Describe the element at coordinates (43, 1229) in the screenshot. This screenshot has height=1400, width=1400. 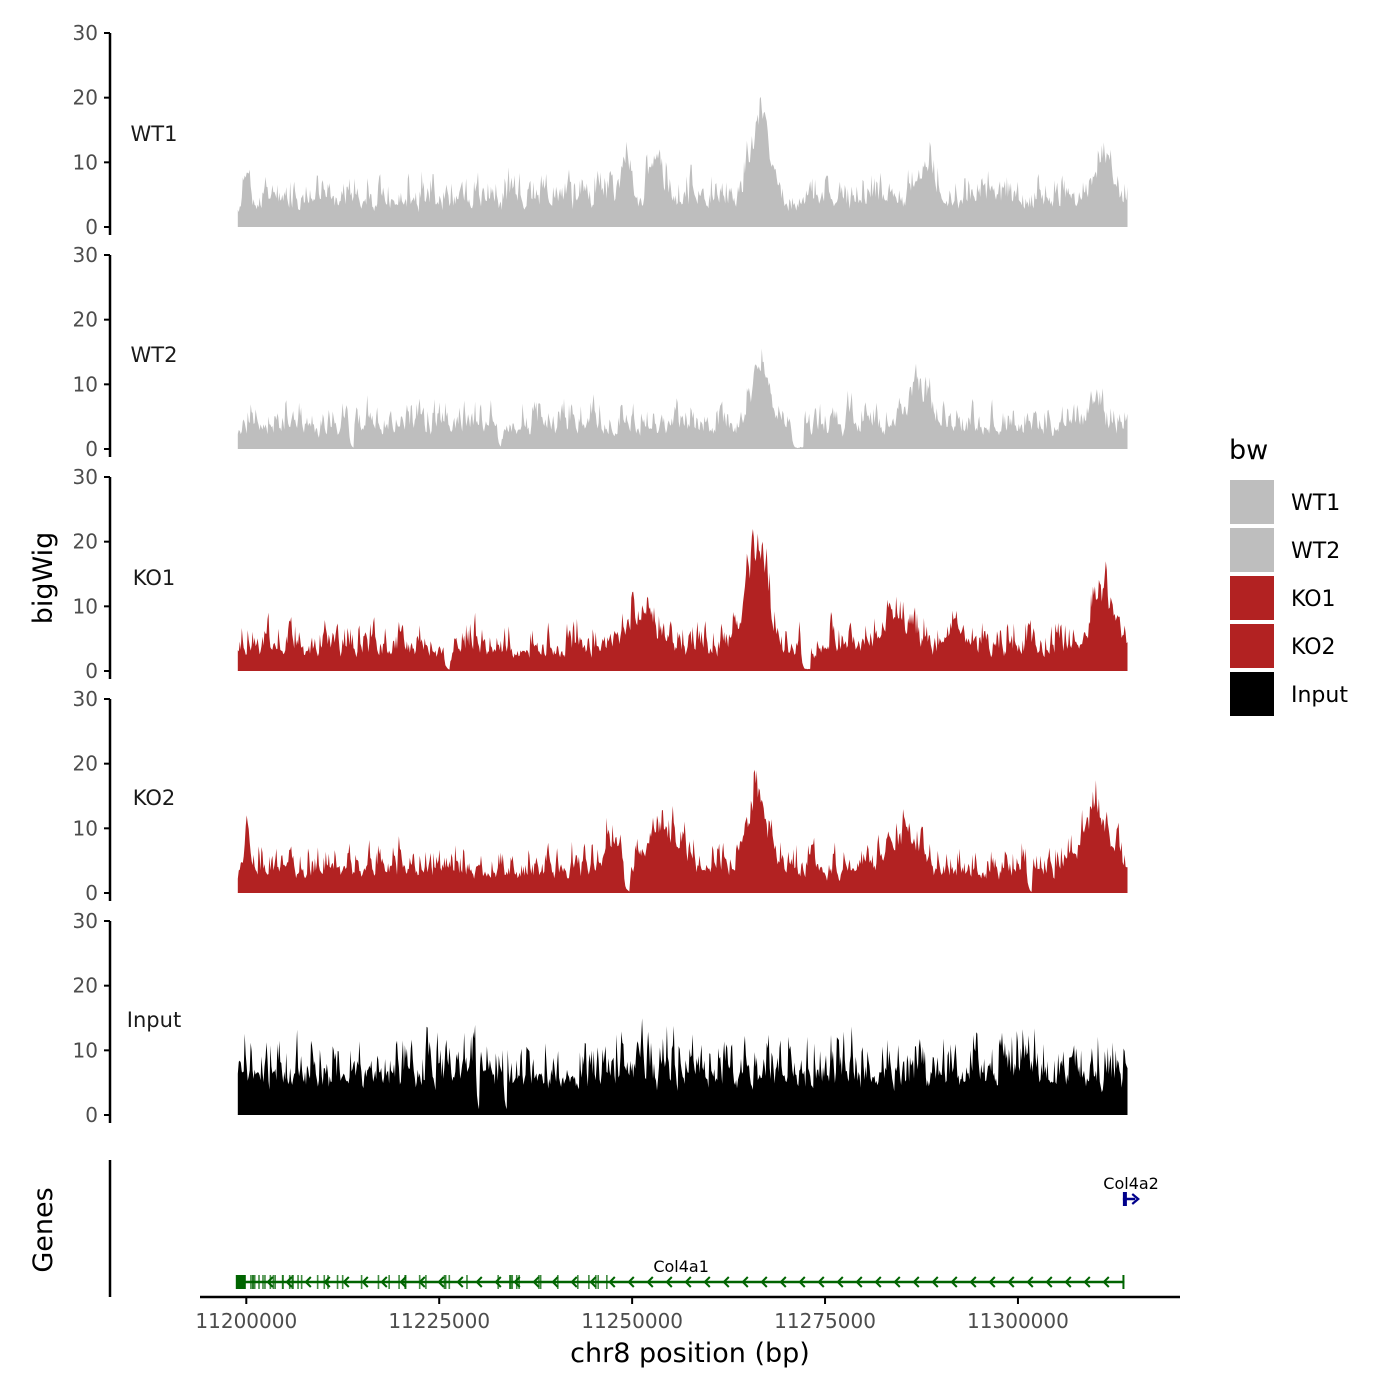
I see `genes-axis-title: Genes` at that location.